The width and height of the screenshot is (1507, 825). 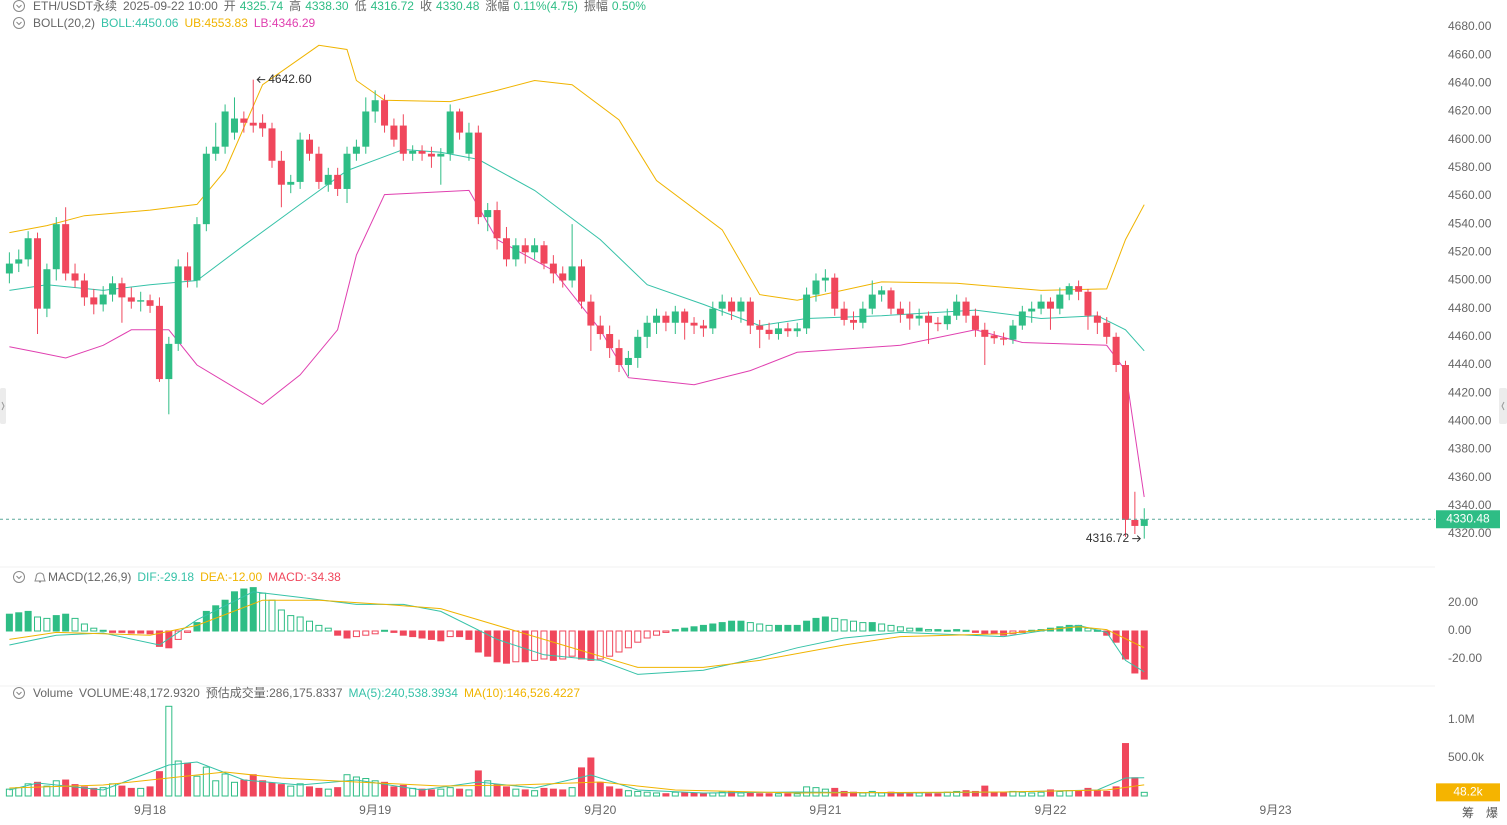 What do you see at coordinates (3, 406) in the screenshot?
I see `left-tab` at bounding box center [3, 406].